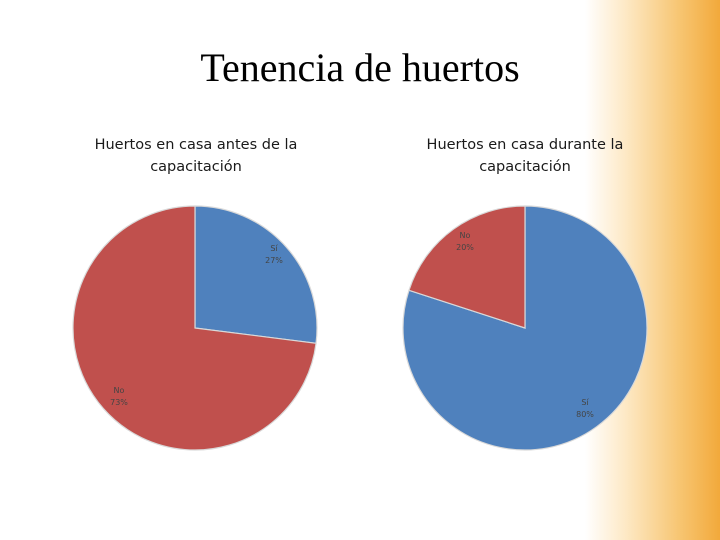  What do you see at coordinates (465, 247) in the screenshot?
I see `slice-label-during-no-value: 20%` at bounding box center [465, 247].